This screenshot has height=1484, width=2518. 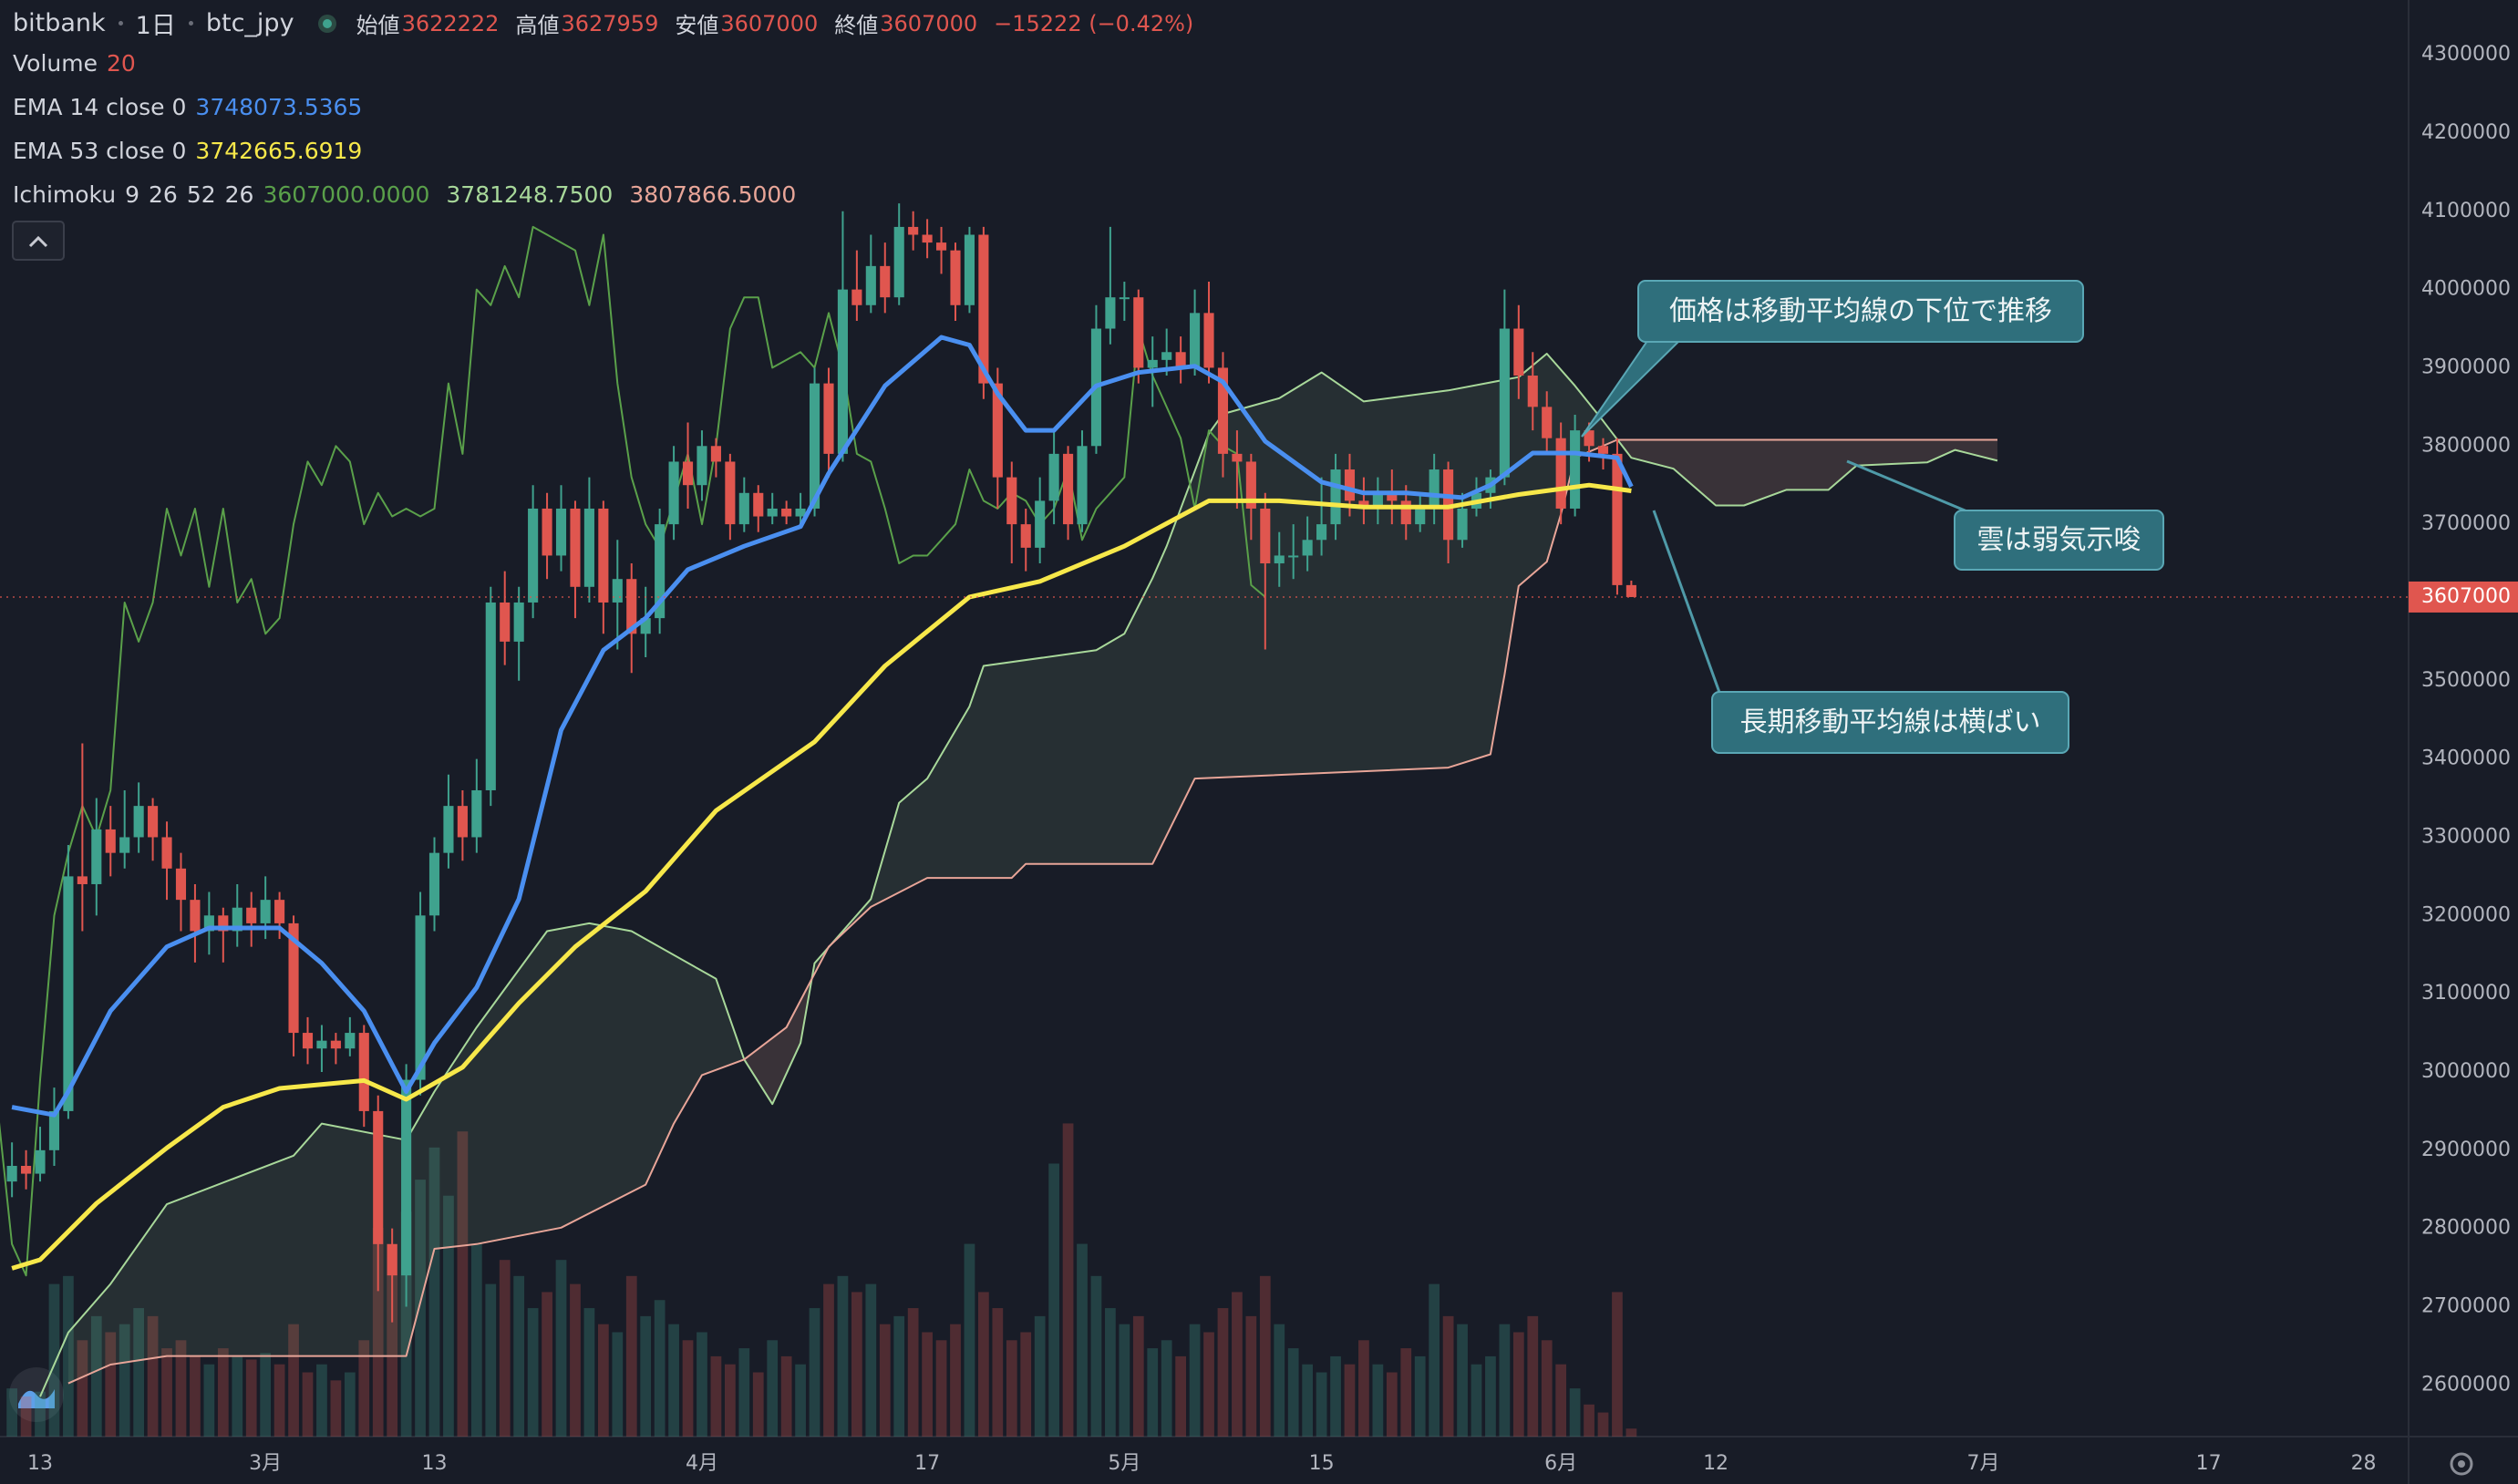 I want to click on collapse-button, so click(x=38, y=241).